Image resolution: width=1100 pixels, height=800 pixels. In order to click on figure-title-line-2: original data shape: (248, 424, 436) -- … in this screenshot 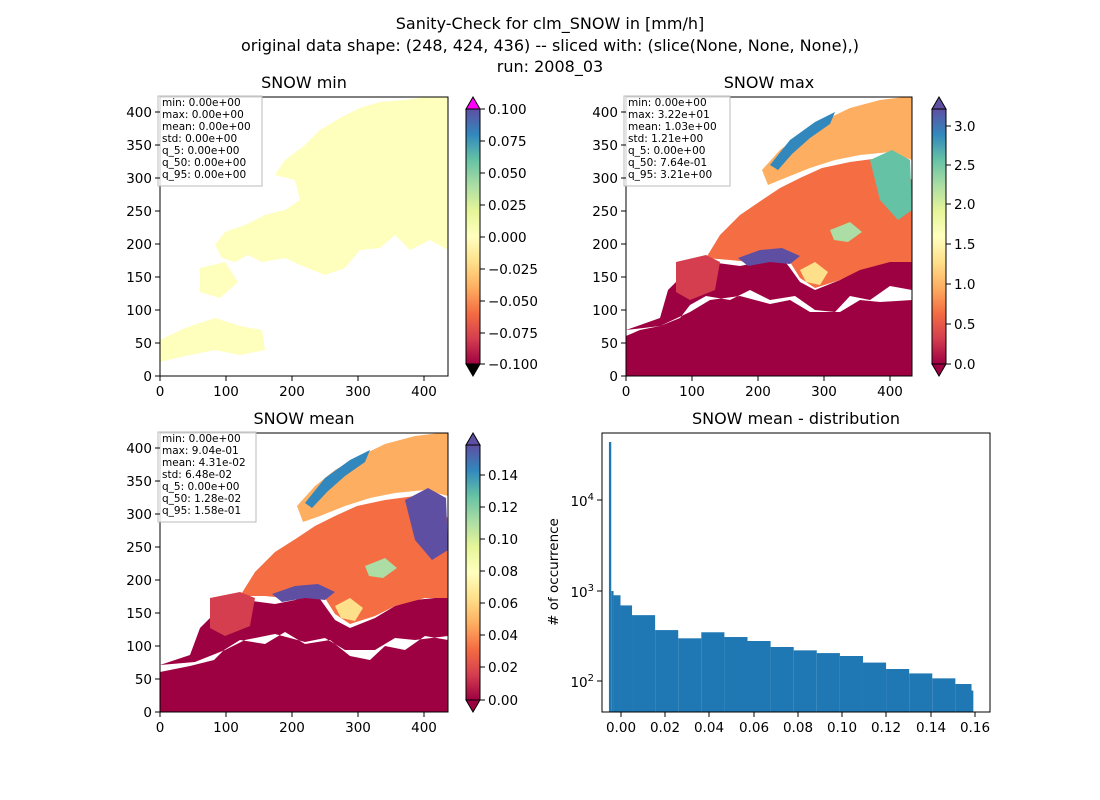, I will do `click(550, 45)`.